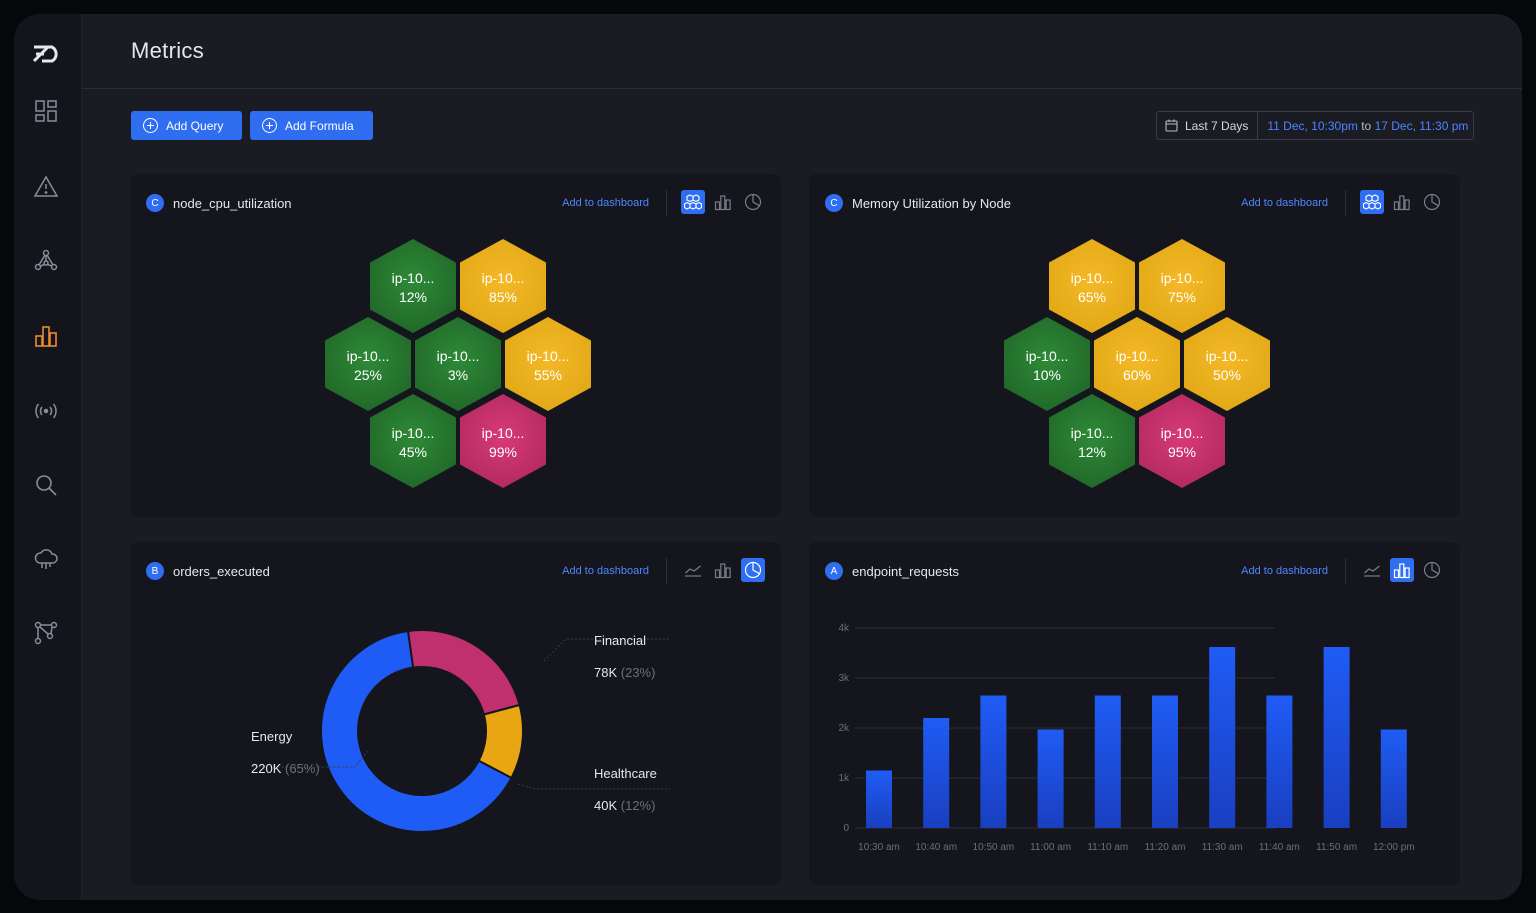 The image size is (1536, 913). What do you see at coordinates (503, 452) in the screenshot?
I see `hex-value: 99%` at bounding box center [503, 452].